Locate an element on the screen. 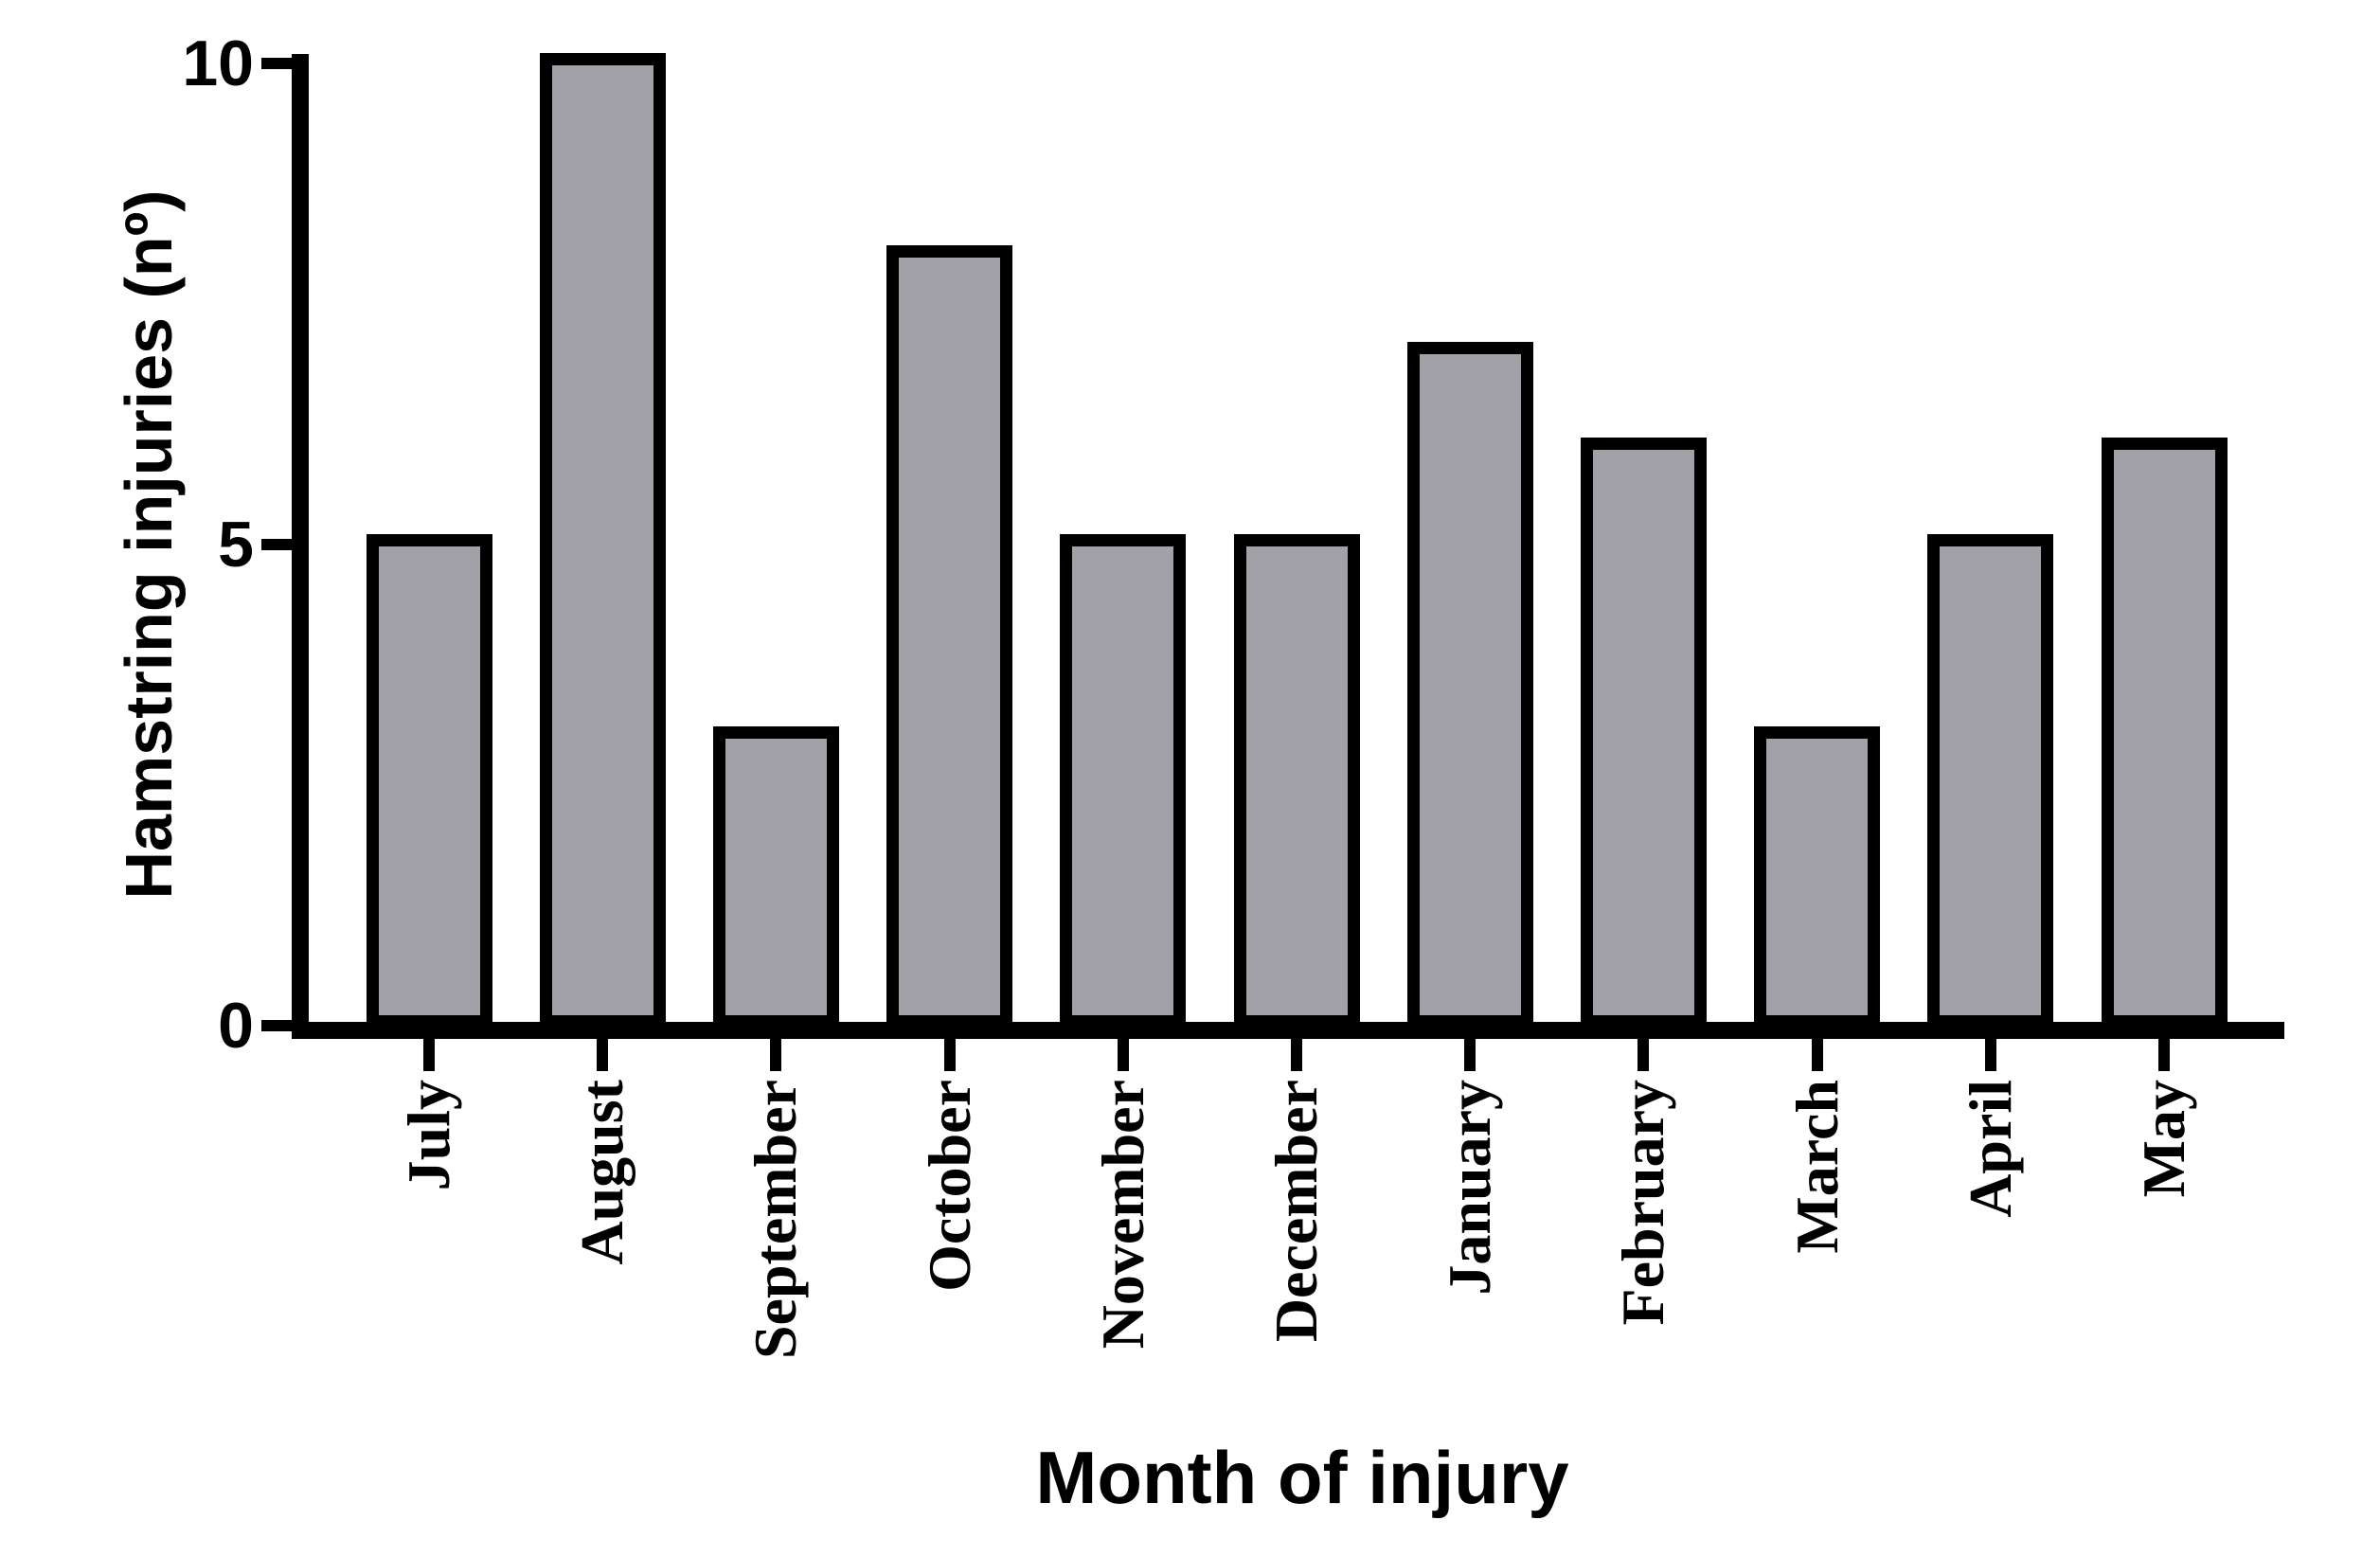  bar-september is located at coordinates (776, 877).